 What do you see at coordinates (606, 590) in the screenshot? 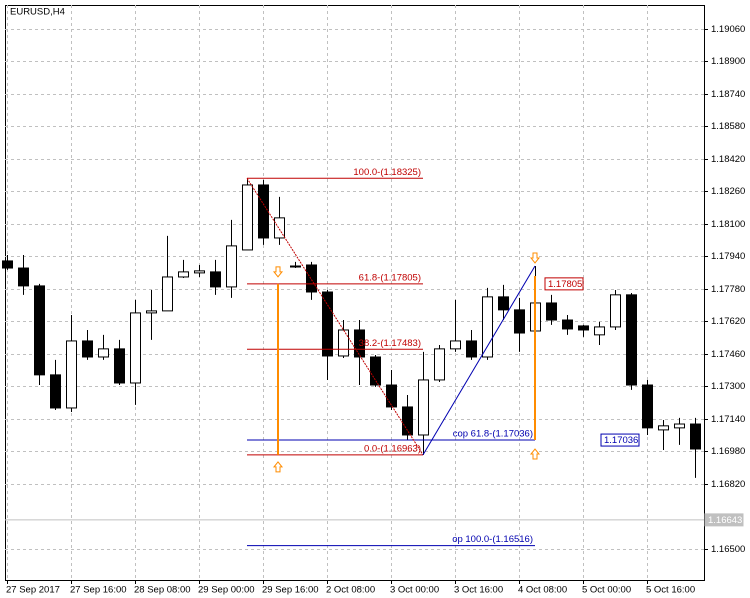
I see `x-tick-label: 5 Oct 00:00` at bounding box center [606, 590].